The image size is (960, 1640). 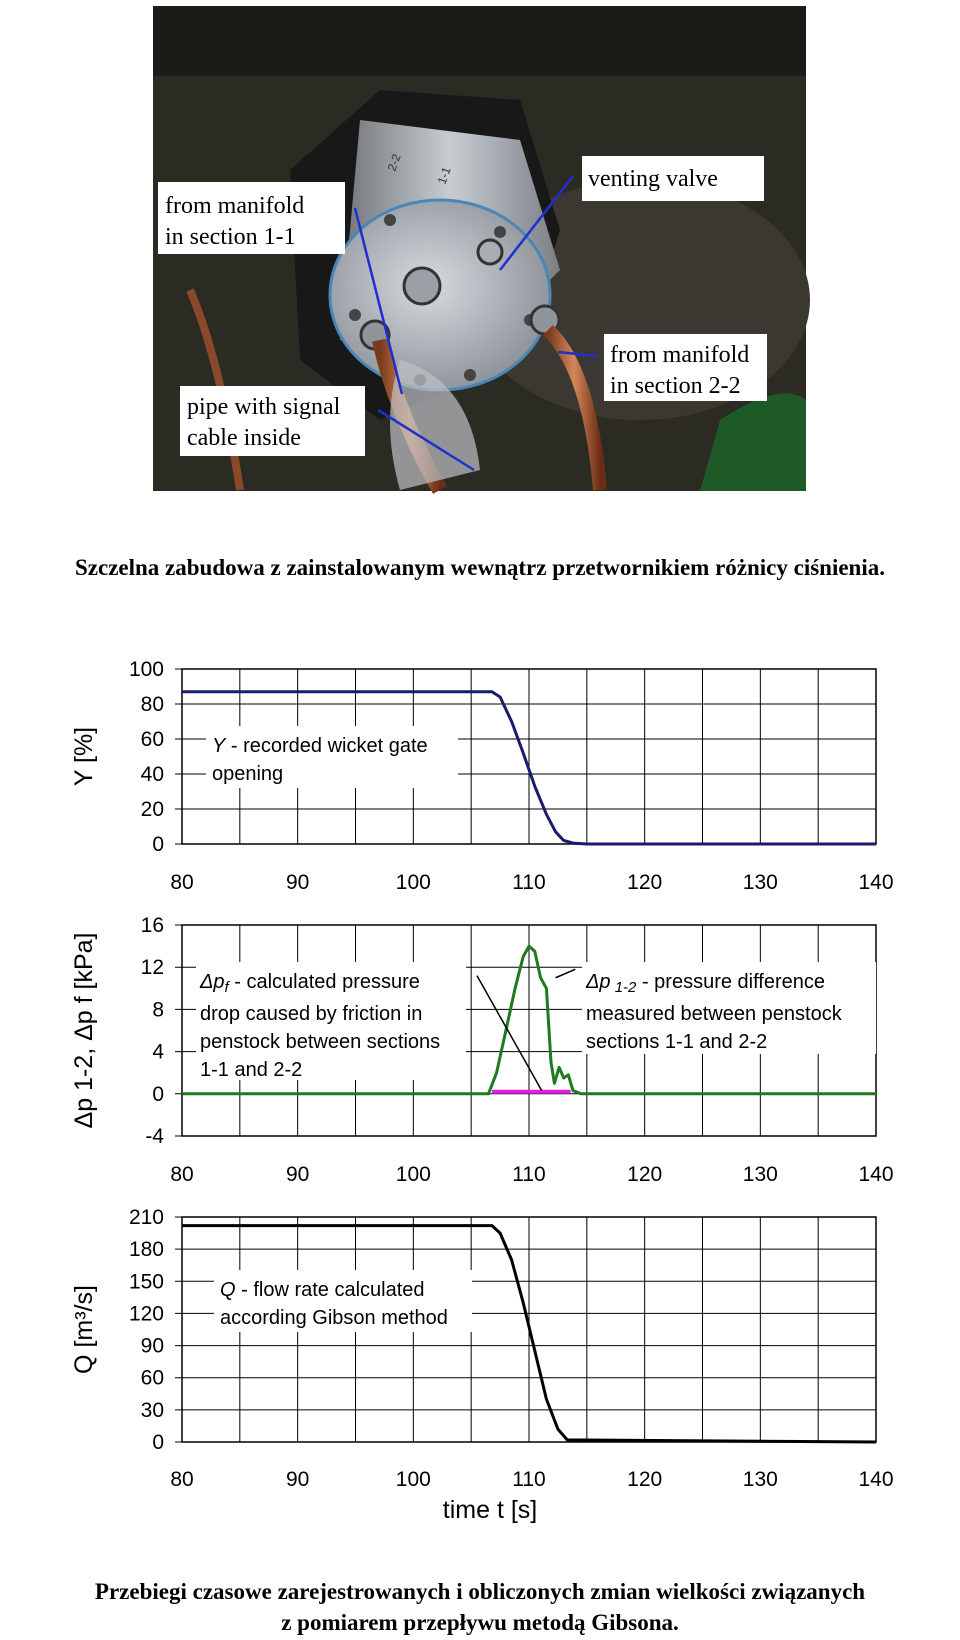 What do you see at coordinates (714, 1014) in the screenshot?
I see `annotation-text: measured between penstock` at bounding box center [714, 1014].